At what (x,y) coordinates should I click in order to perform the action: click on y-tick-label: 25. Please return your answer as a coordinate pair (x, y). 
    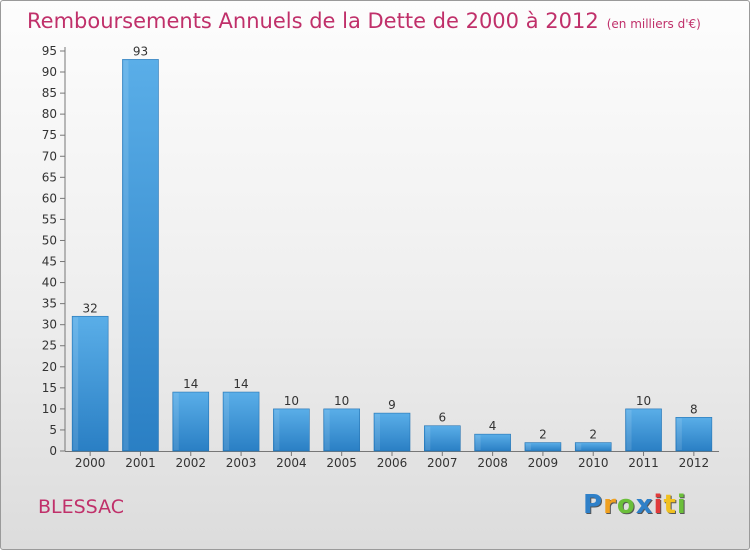
    Looking at the image, I should click on (49, 346).